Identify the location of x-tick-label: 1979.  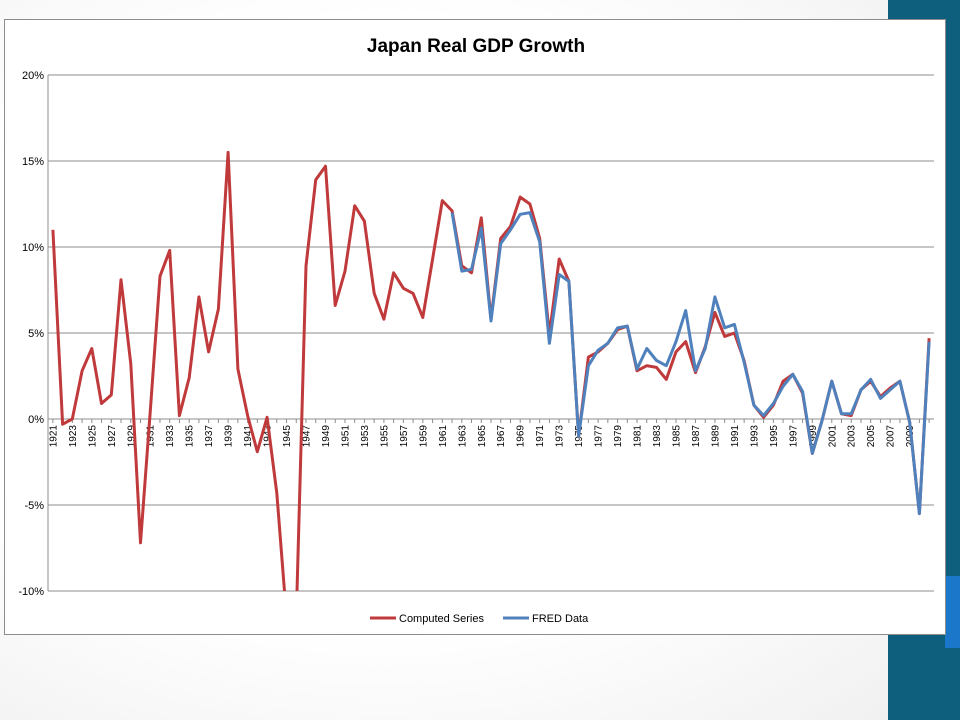
(618, 436).